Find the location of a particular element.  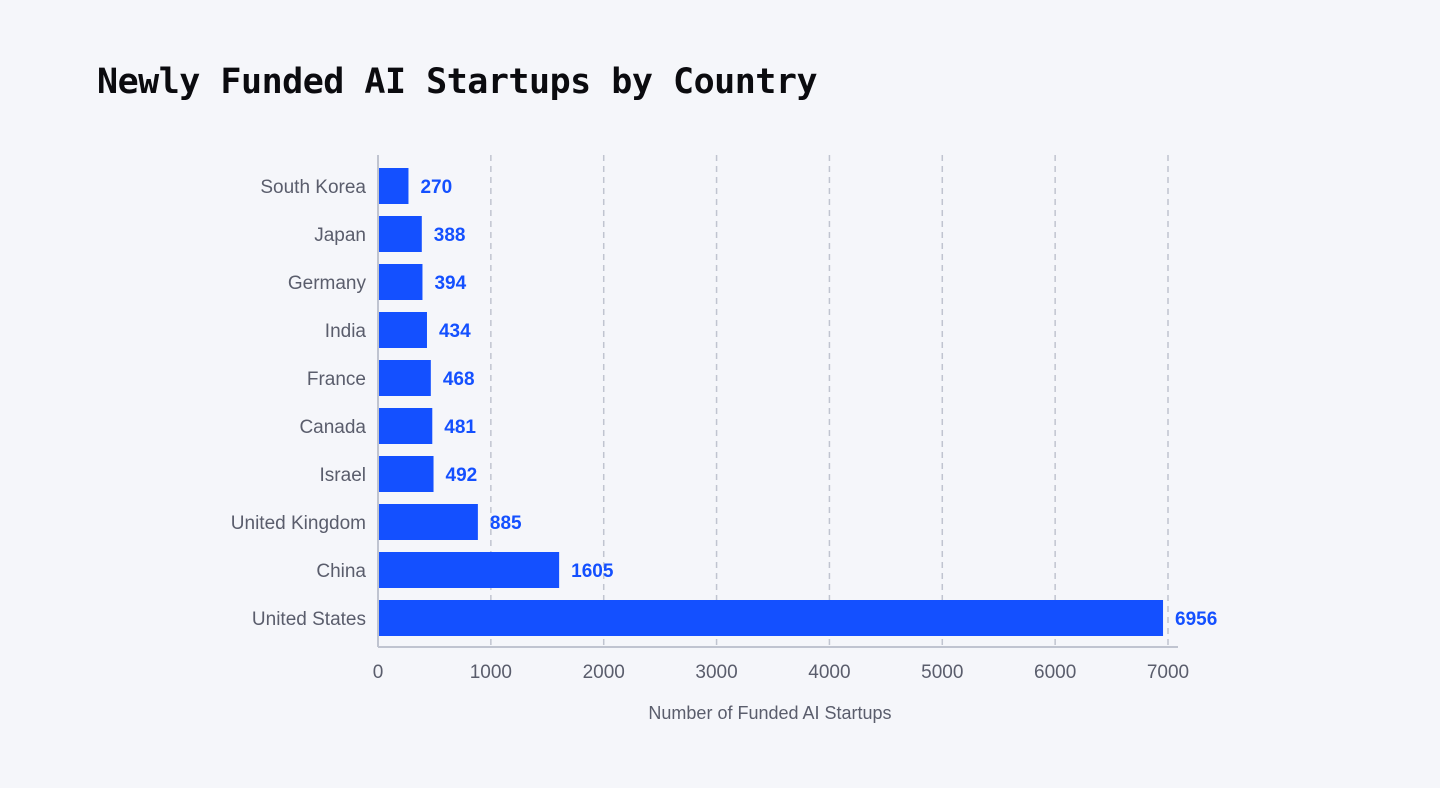

data-label: 492 is located at coordinates (462, 475).